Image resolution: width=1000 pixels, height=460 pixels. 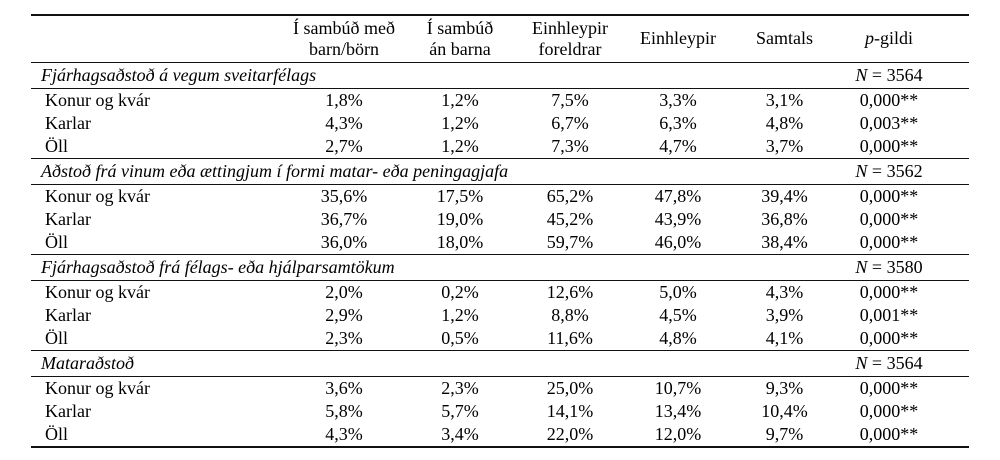 What do you see at coordinates (678, 292) in the screenshot?
I see `value-cell: 5,0%` at bounding box center [678, 292].